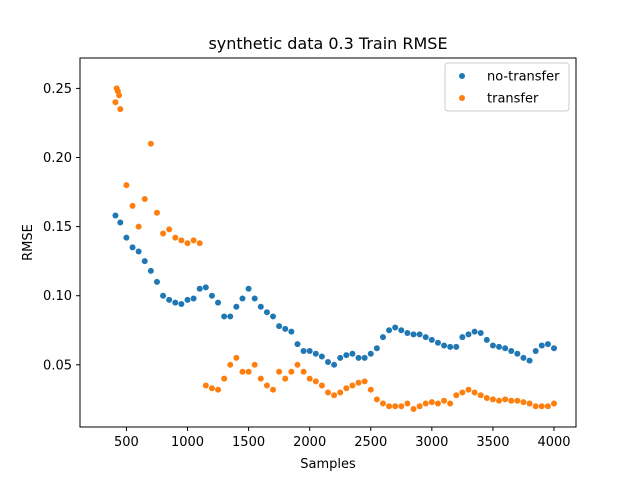 Image resolution: width=640 pixels, height=480 pixels. What do you see at coordinates (492, 442) in the screenshot?
I see `x-tick-label: 3500` at bounding box center [492, 442].